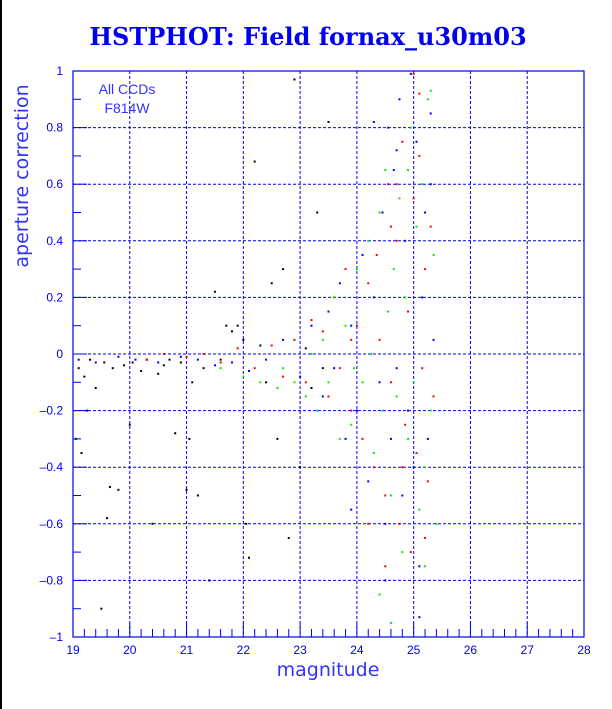 Image resolution: width=612 pixels, height=709 pixels. I want to click on y-tick-label: –0.6, so click(52, 524).